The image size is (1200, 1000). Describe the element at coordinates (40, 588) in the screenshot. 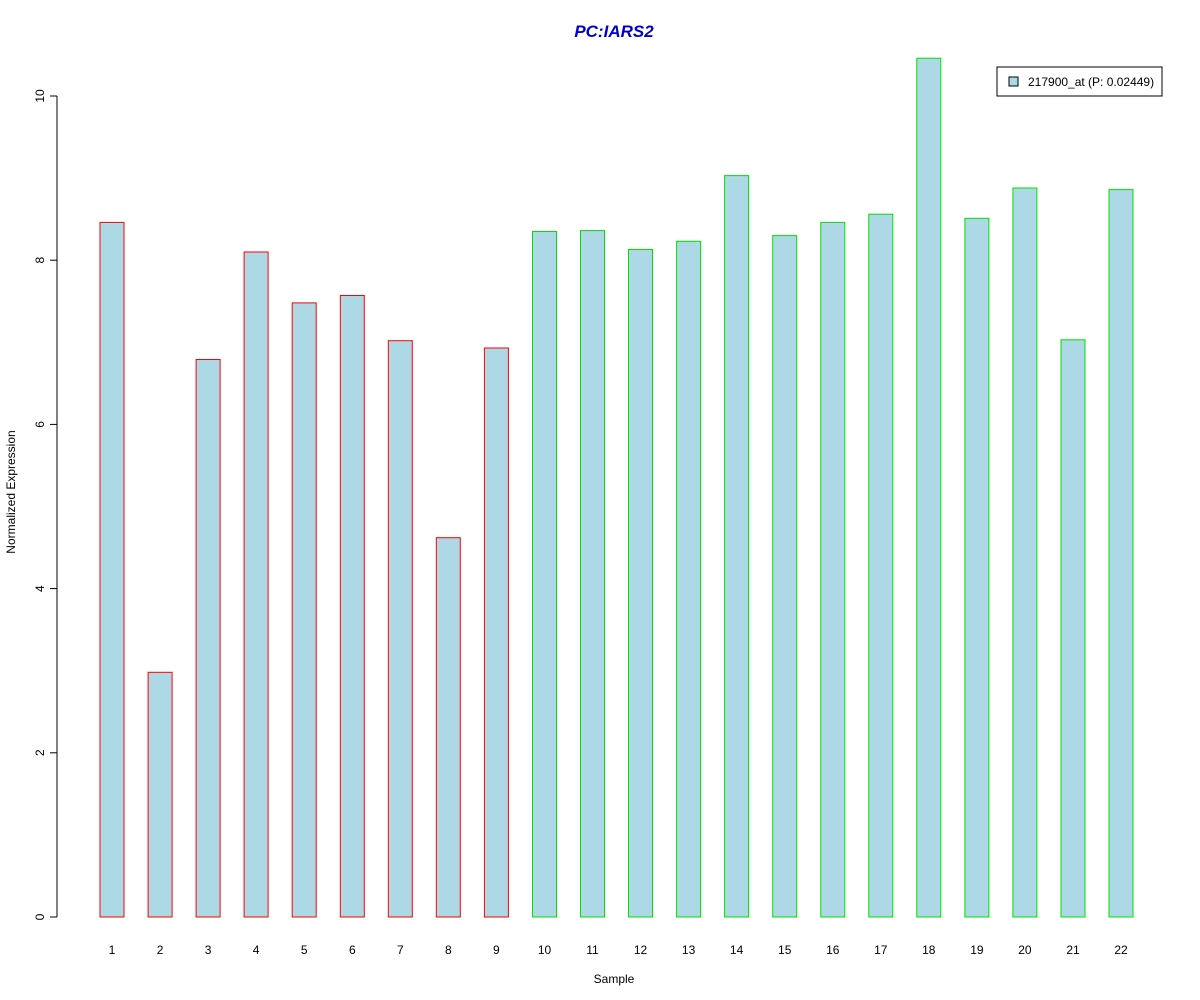

I see `y-tick-label: 4` at that location.